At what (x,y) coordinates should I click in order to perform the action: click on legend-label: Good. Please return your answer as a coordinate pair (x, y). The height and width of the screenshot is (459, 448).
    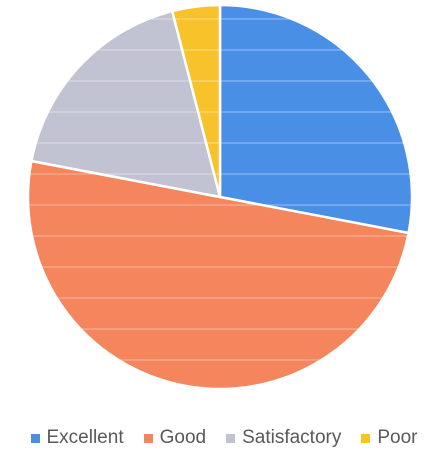
    Looking at the image, I should click on (183, 437).